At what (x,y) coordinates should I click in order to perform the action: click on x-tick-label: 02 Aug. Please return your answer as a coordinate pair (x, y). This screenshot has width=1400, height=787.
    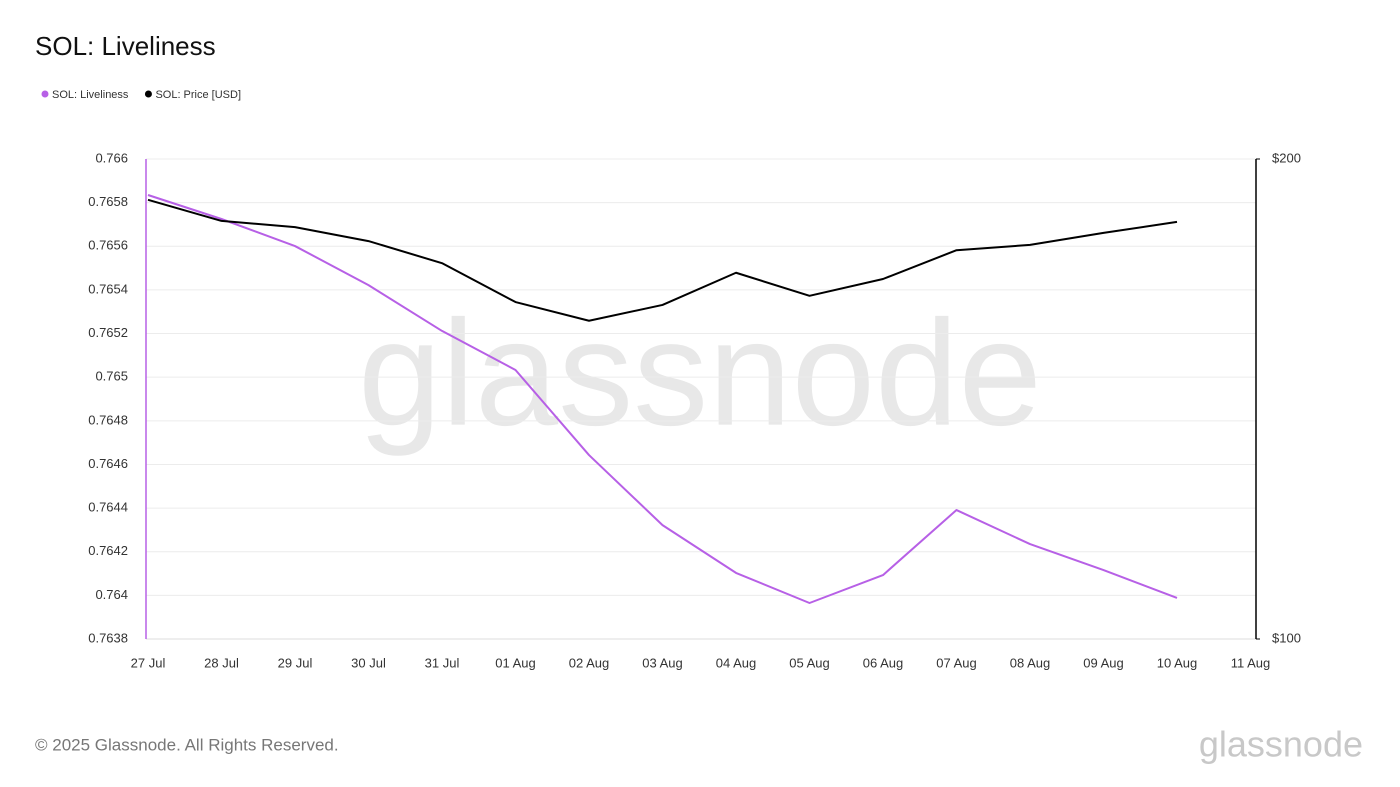
    Looking at the image, I should click on (589, 662).